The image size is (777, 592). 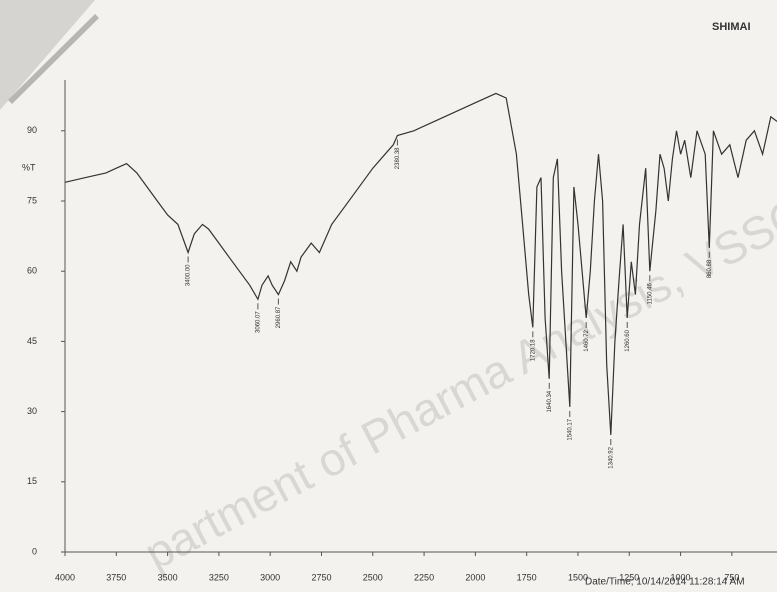 What do you see at coordinates (321, 577) in the screenshot?
I see `x-tick-label: 2750` at bounding box center [321, 577].